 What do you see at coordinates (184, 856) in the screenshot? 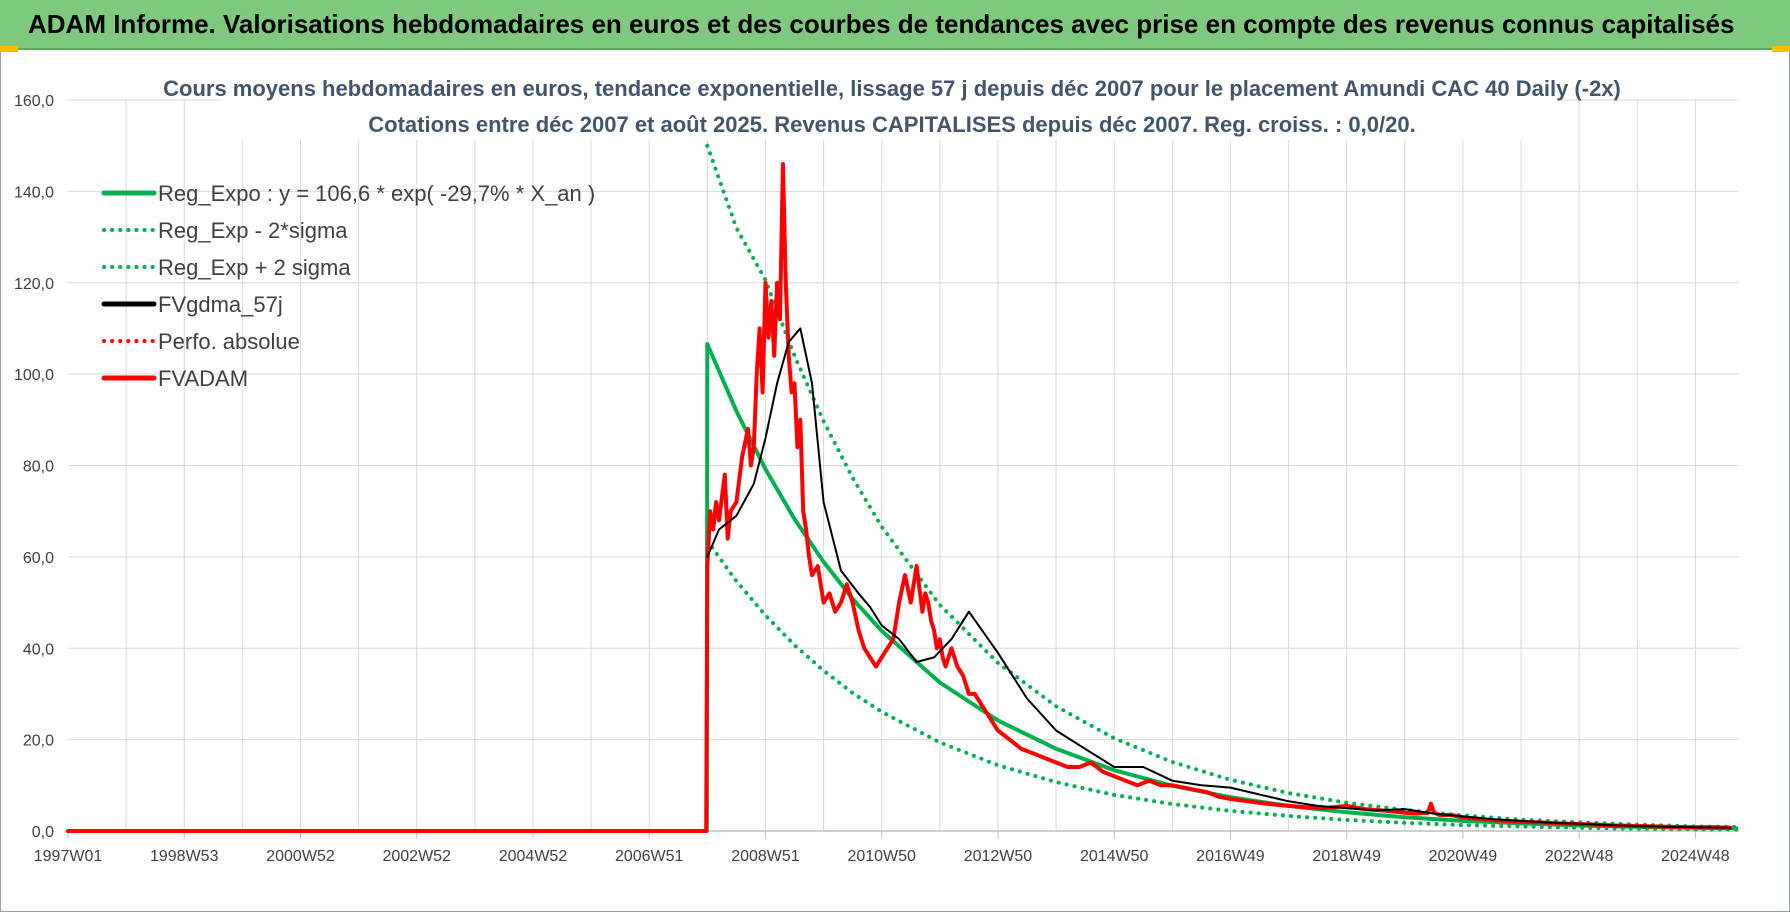
I see `x-tick-label: 1998W53` at bounding box center [184, 856].